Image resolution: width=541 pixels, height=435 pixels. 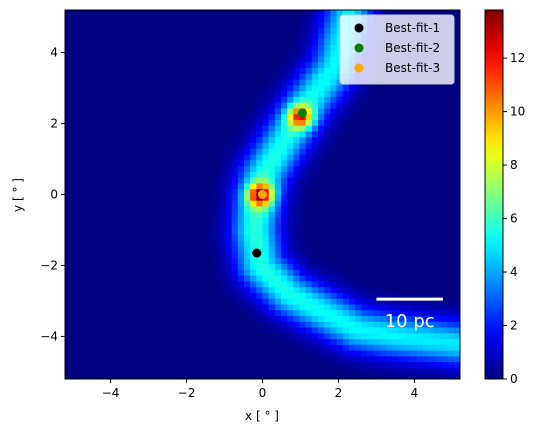 I want to click on colorbar-tick-label: 4, so click(x=514, y=272).